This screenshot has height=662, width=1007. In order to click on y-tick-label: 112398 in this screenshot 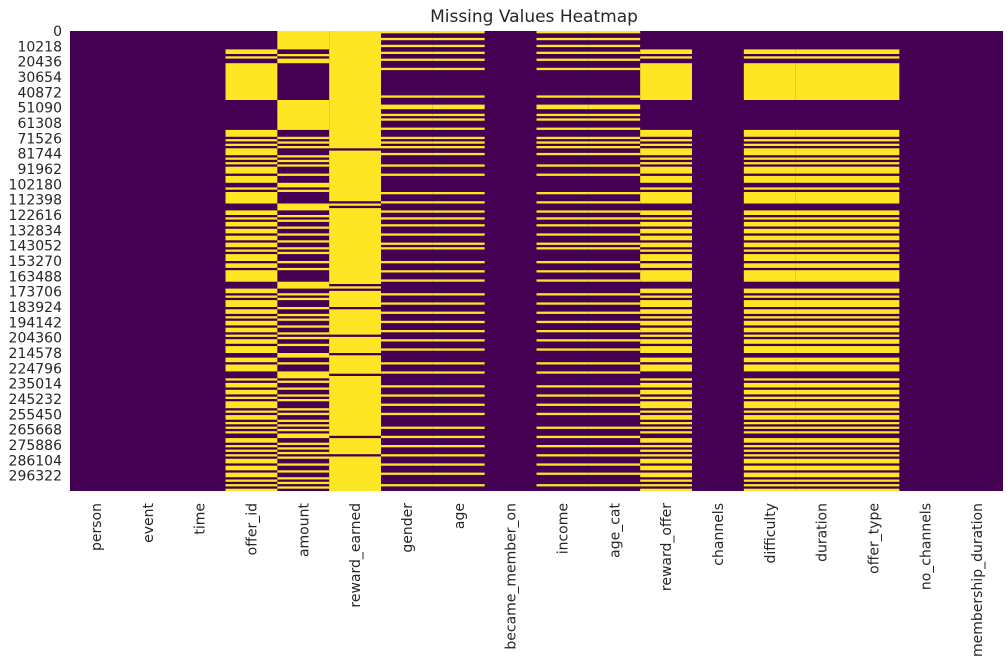, I will do `click(35, 201)`.